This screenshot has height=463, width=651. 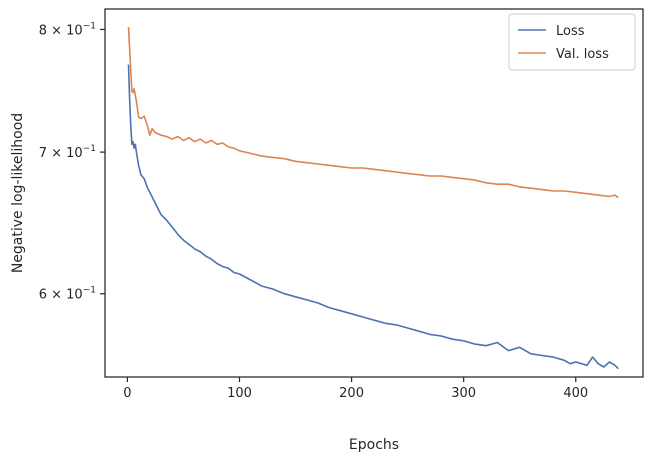 What do you see at coordinates (67, 29) in the screenshot?
I see `y-tick-label: 8 × 10⁻¹` at bounding box center [67, 29].